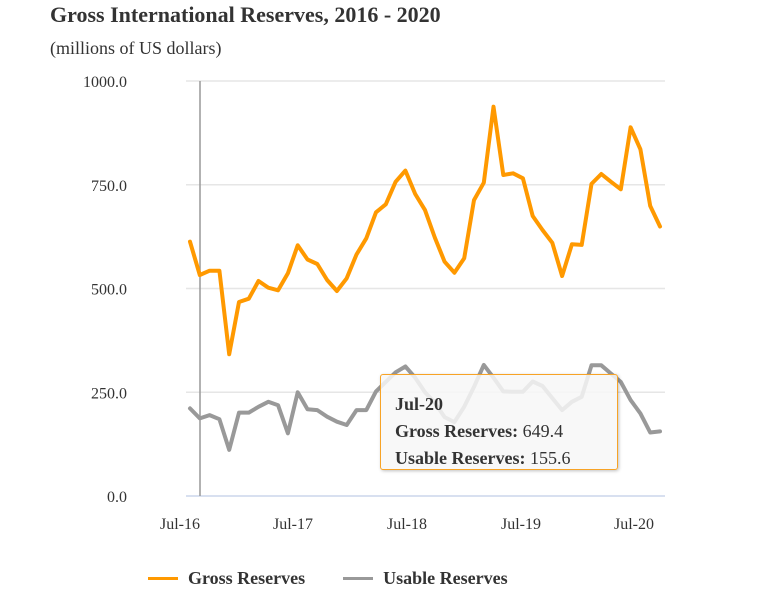 The width and height of the screenshot is (775, 600). What do you see at coordinates (543, 431) in the screenshot?
I see `tooltip-gross-value: 649.4` at bounding box center [543, 431].